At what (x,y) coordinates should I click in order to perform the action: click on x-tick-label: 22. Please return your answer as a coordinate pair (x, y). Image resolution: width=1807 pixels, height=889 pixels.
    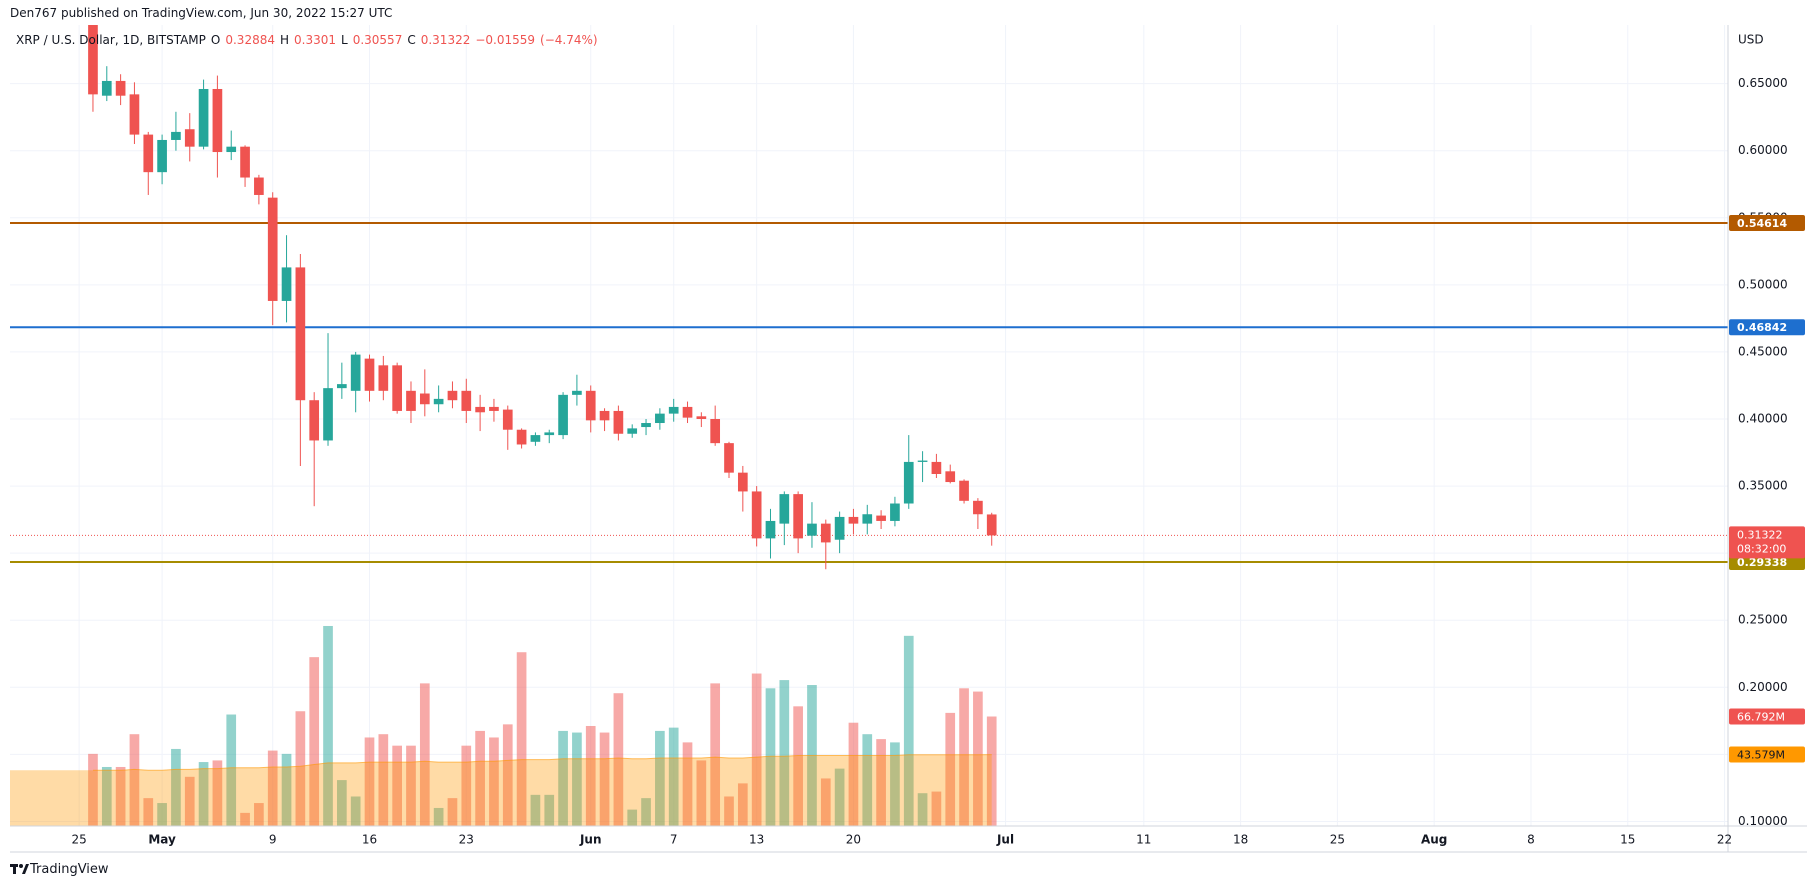
    Looking at the image, I should click on (1724, 840).